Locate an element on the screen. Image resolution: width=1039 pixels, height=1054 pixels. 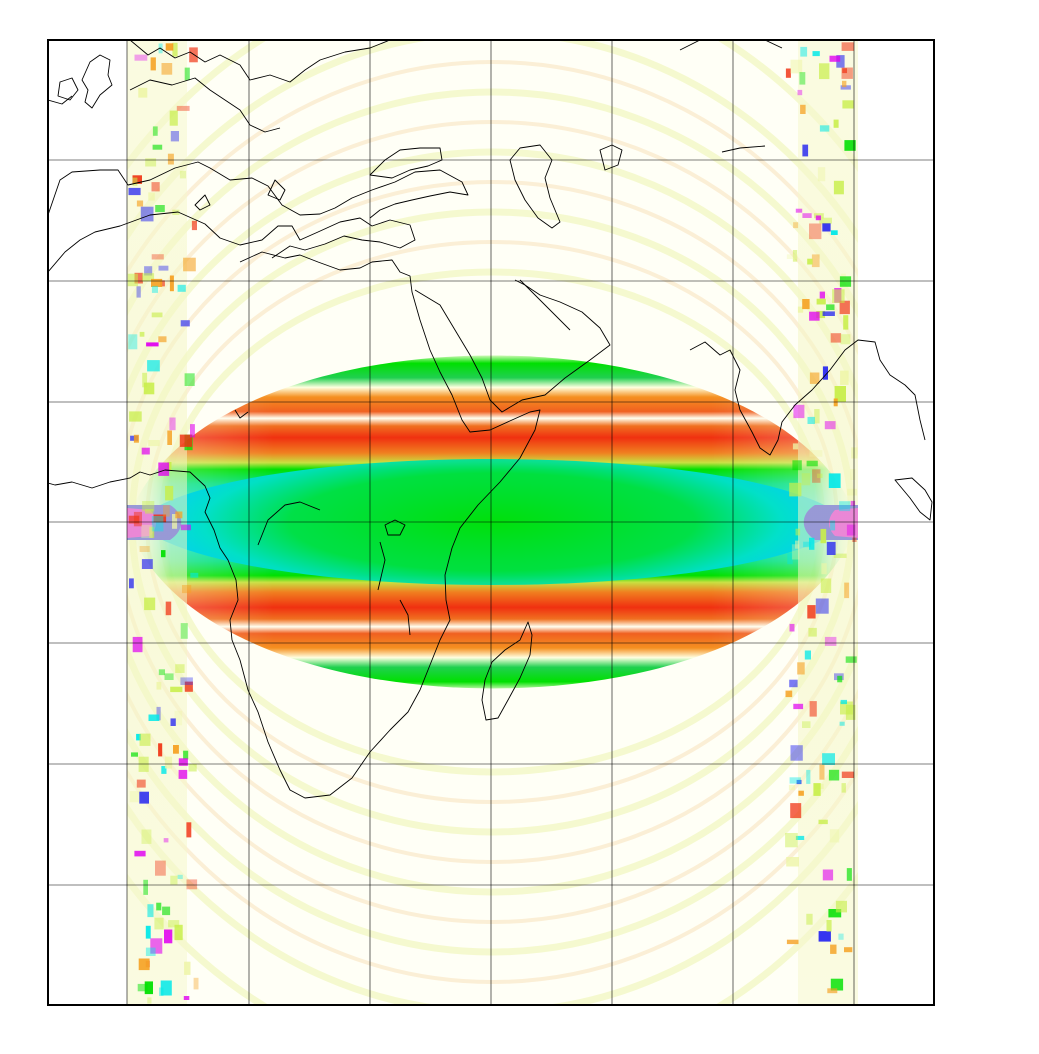
arabia-coastline is located at coordinates (512, 346).